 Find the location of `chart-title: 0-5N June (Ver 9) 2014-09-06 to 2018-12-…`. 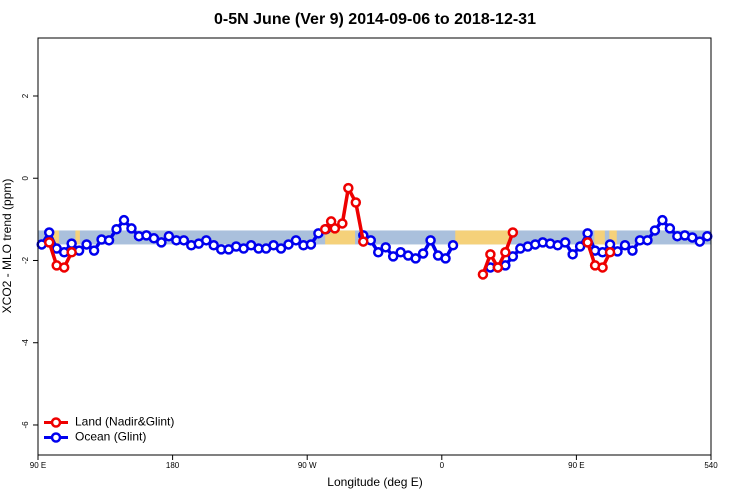

chart-title: 0-5N June (Ver 9) 2014-09-06 to 2018-12-… is located at coordinates (375, 19).